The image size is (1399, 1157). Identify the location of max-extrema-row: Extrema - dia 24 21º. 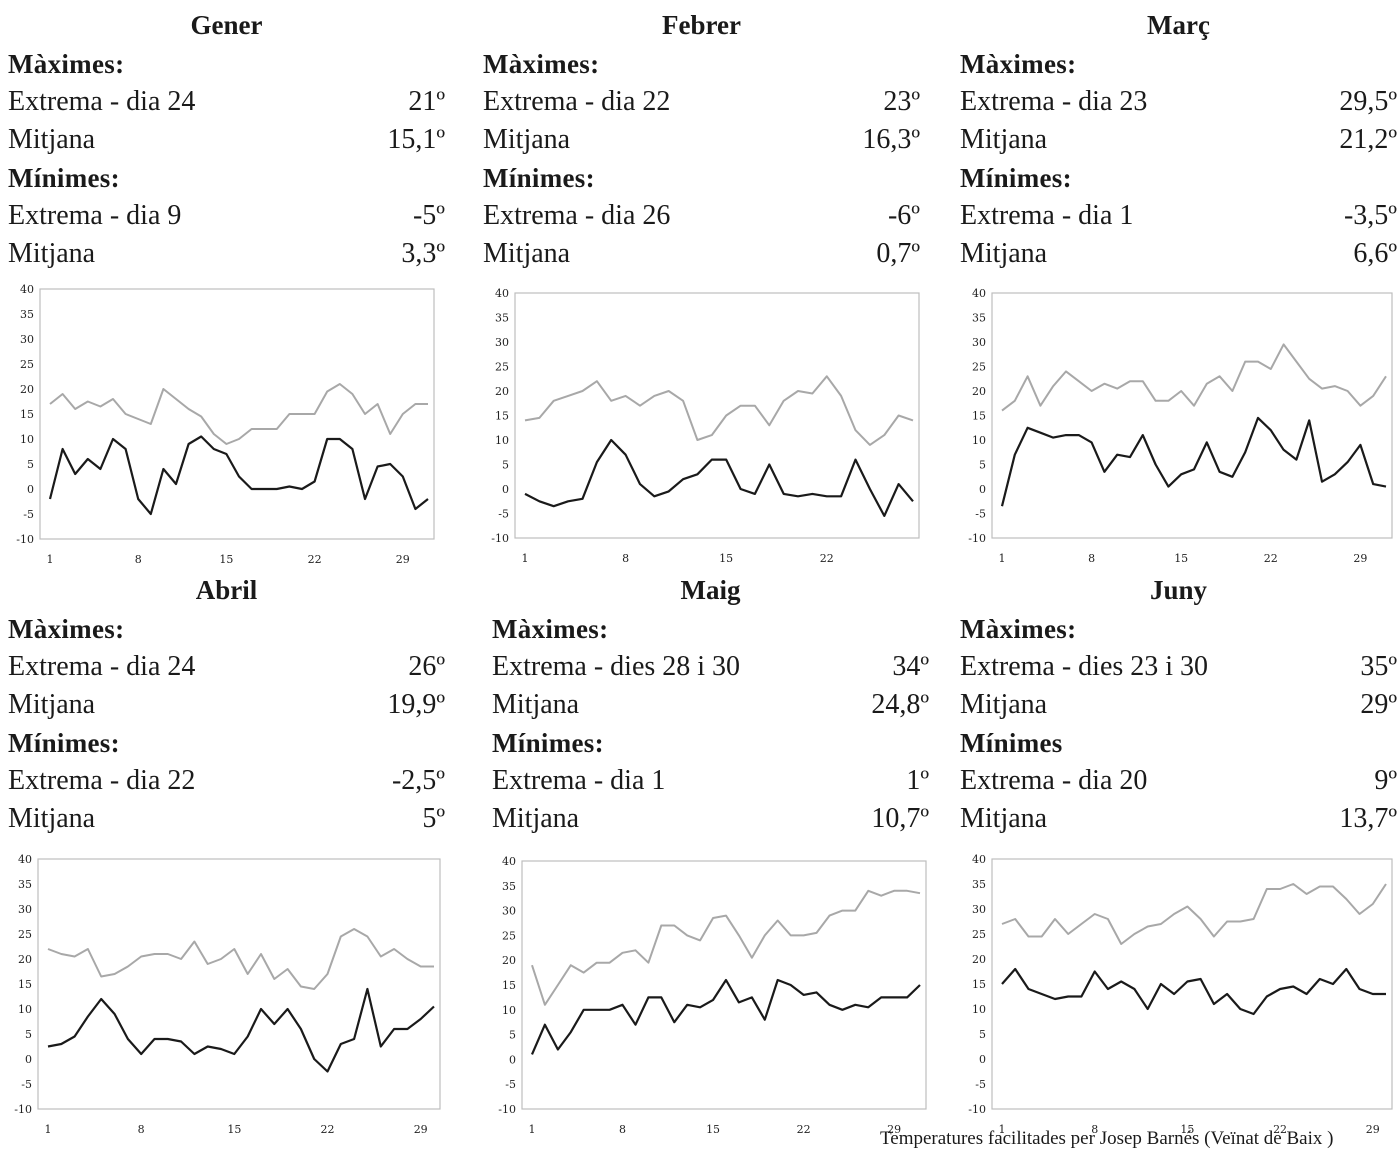
(226, 102).